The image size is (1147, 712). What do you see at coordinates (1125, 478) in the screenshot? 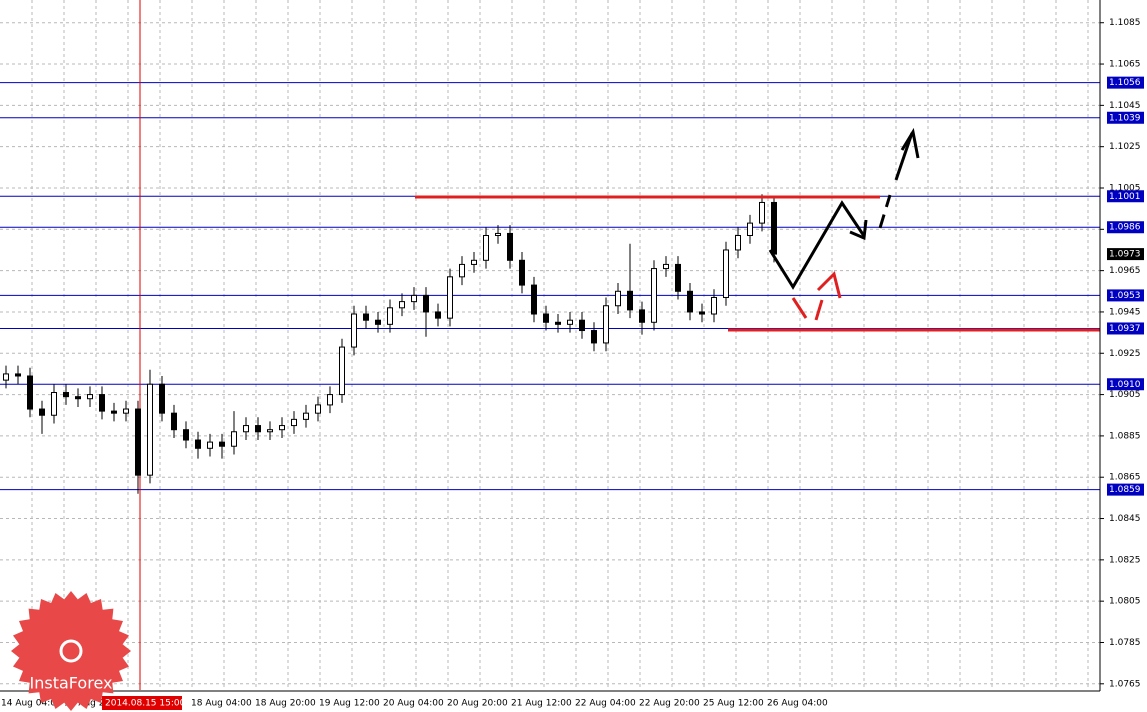
I see `y-tick-label: 1.0865` at bounding box center [1125, 478].